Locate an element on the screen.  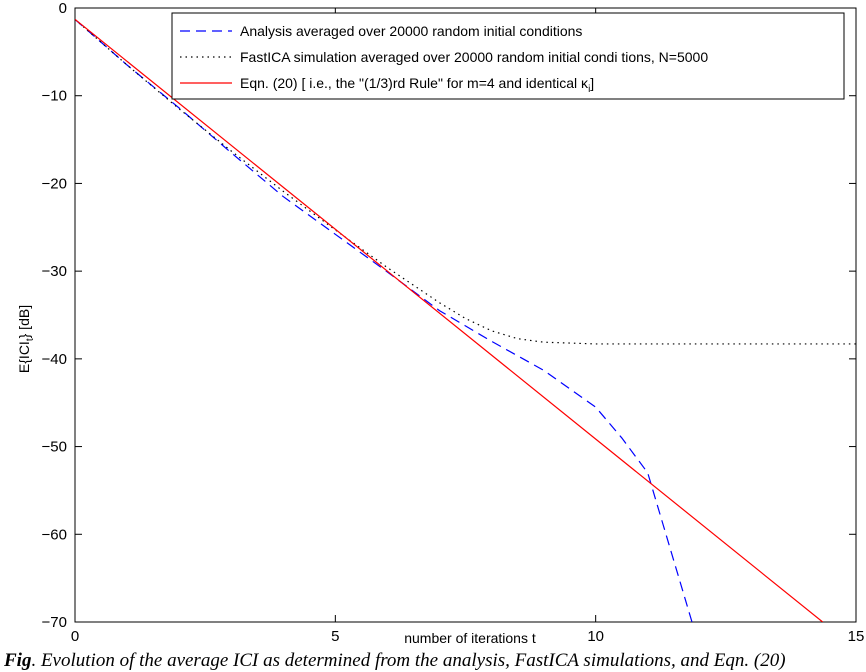
y-axis-label-rest: } [dB] is located at coordinates (24, 321).